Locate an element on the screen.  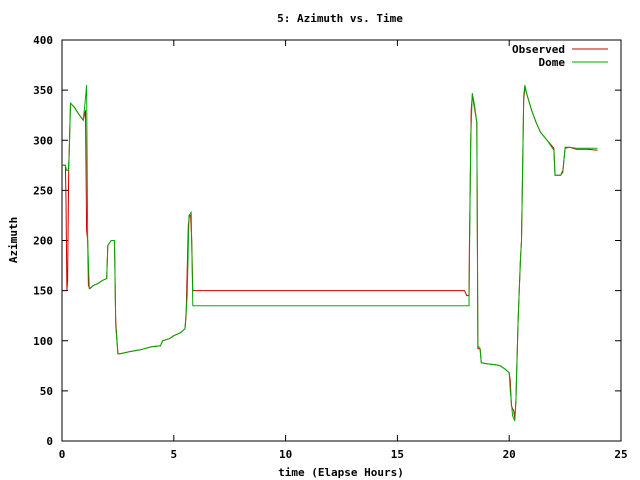
y-tick-label: 150 is located at coordinates (43, 291).